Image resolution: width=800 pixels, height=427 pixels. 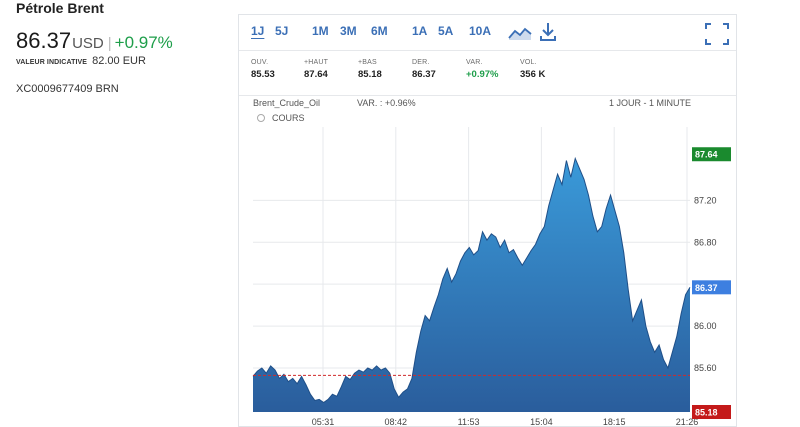 I want to click on stat-open-label: OUV., so click(x=260, y=62).